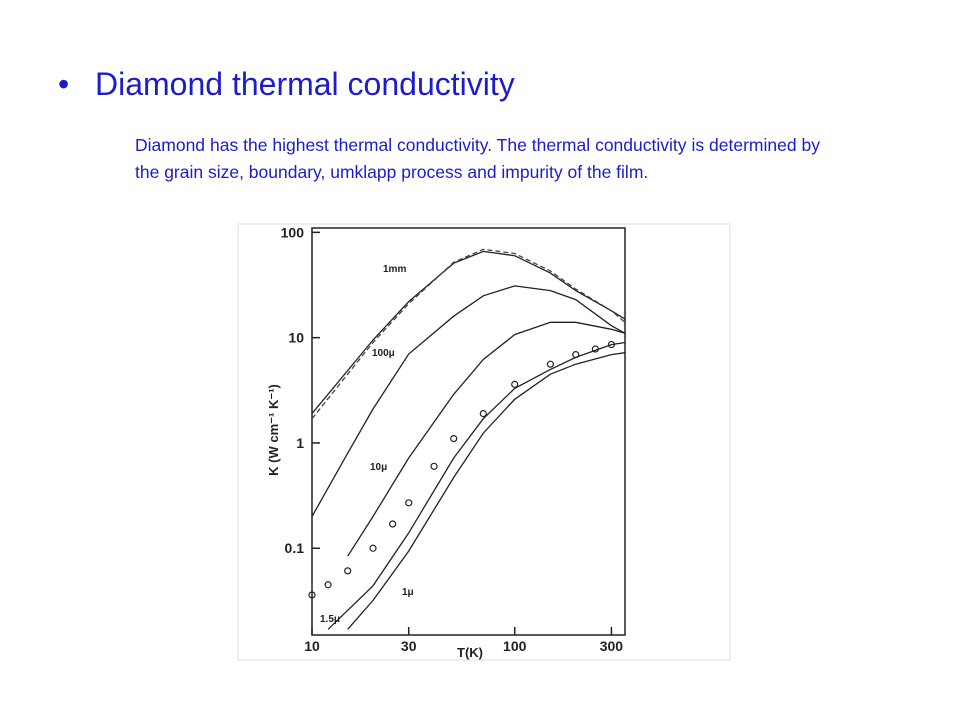 This screenshot has height=720, width=960. I want to click on curve-label: 1μ, so click(408, 592).